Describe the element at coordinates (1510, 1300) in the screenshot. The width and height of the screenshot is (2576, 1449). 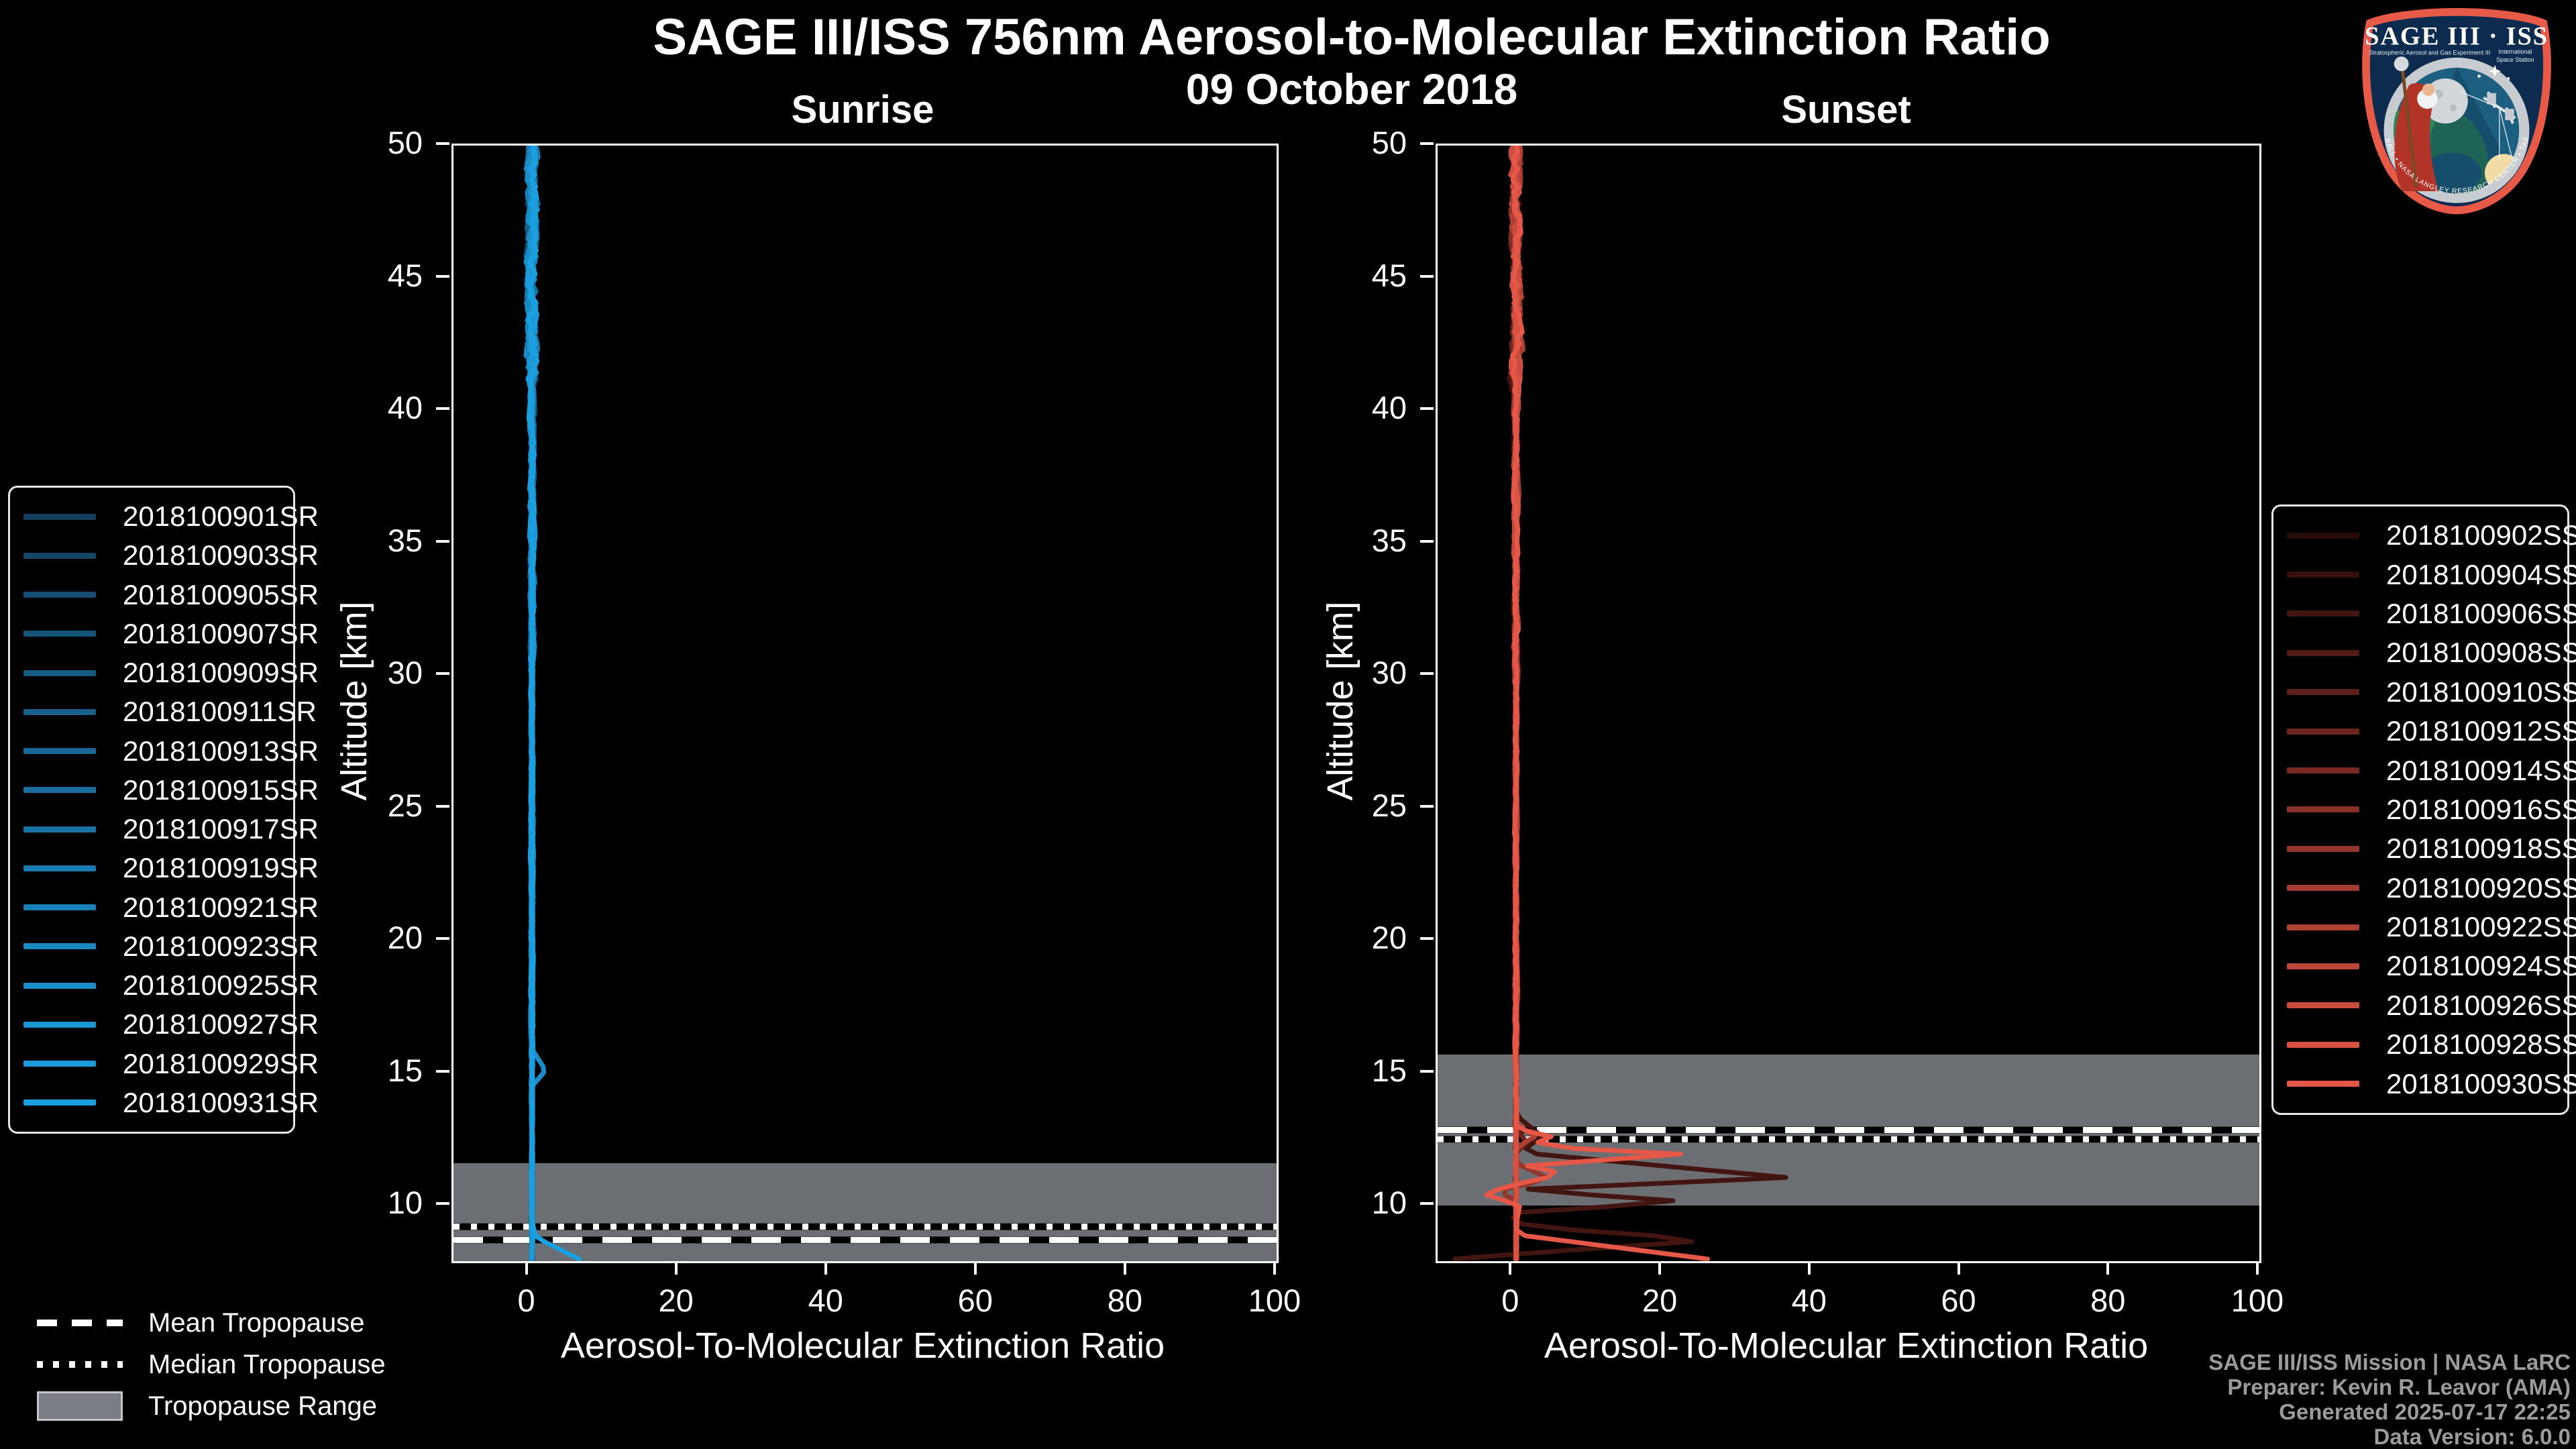
I see `x-tick-label: 0` at that location.